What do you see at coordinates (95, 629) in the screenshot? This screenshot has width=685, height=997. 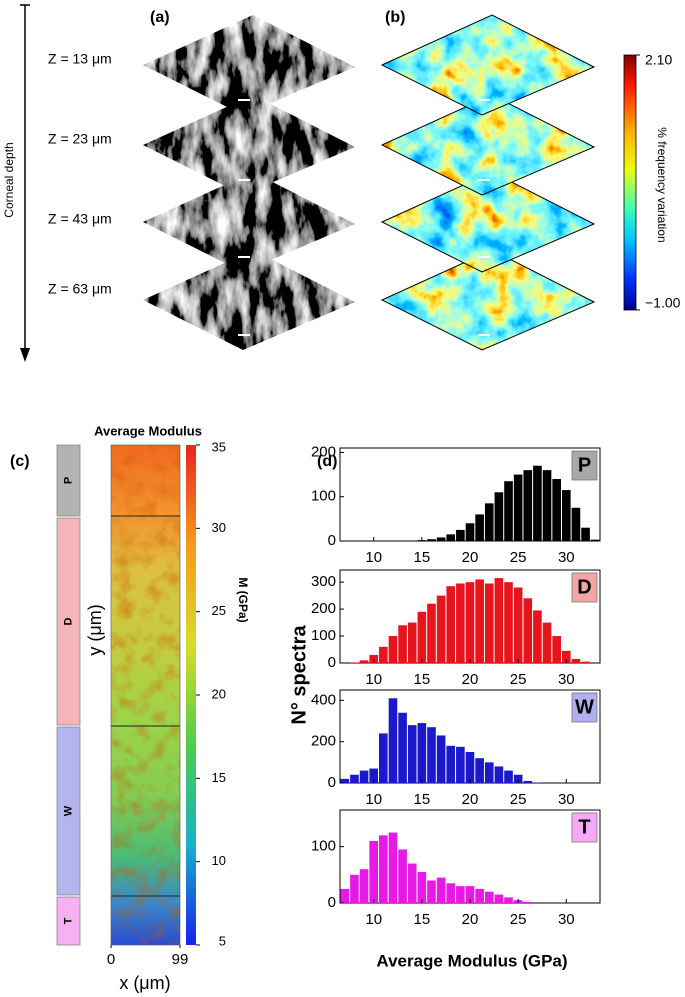 I see `y-axis-label: y (μm)` at bounding box center [95, 629].